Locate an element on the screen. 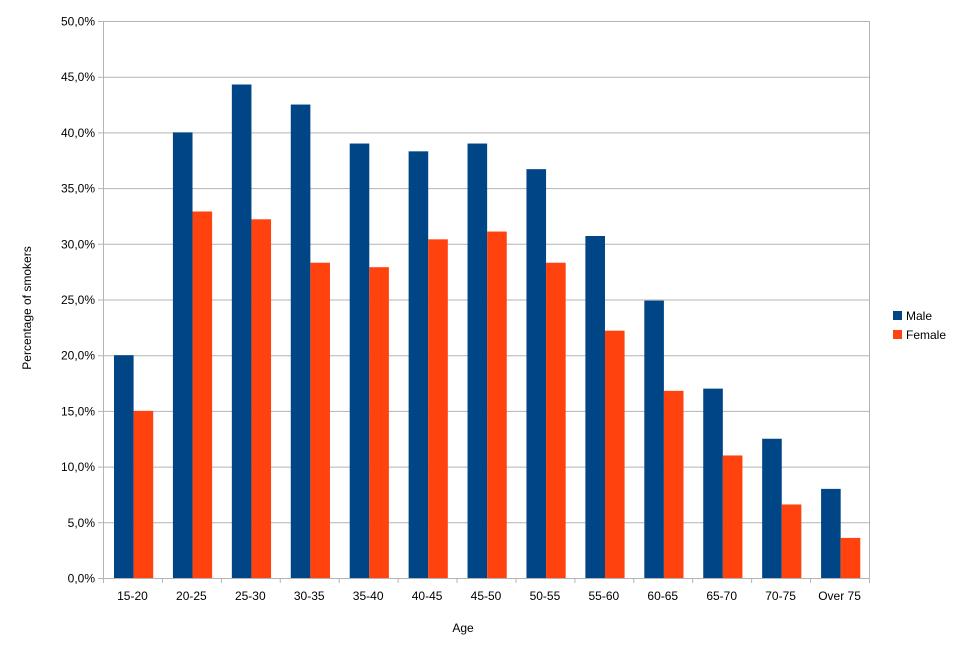 This screenshot has width=960, height=658. y-tick-label: 40,0% is located at coordinates (78, 133).